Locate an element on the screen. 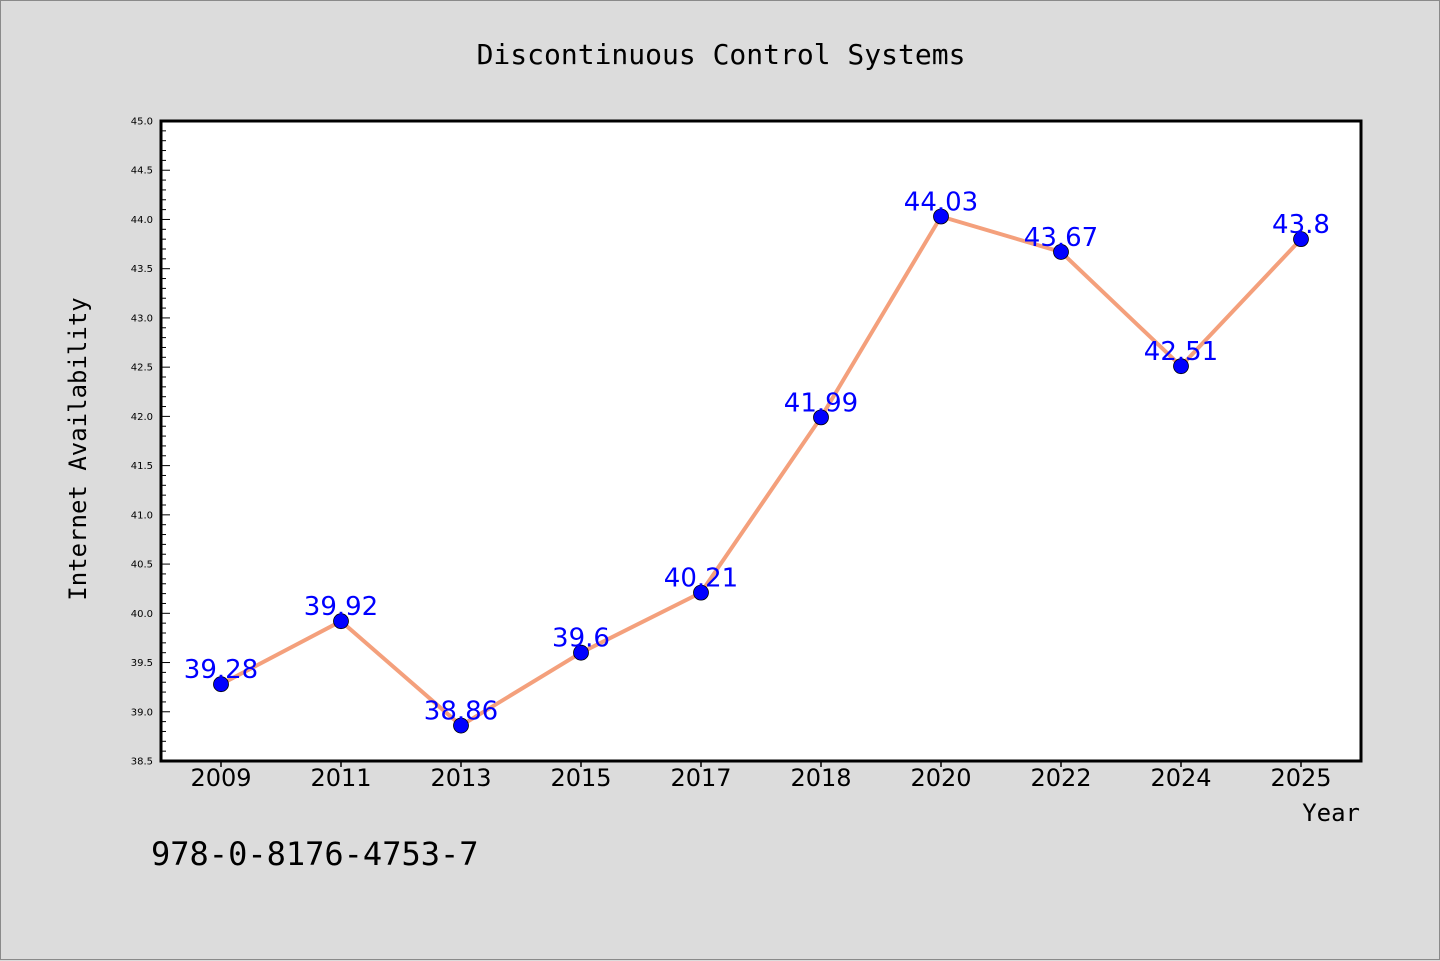 This screenshot has height=961, width=1440. y-tick-label: 42.0 is located at coordinates (142, 417).